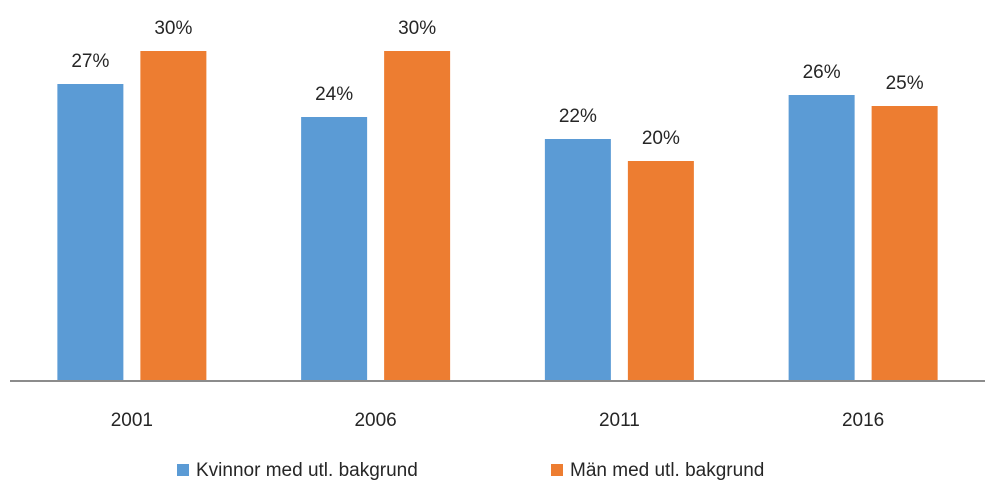 The height and width of the screenshot is (486, 1003). What do you see at coordinates (863, 420) in the screenshot?
I see `x-tick-label: 2016` at bounding box center [863, 420].